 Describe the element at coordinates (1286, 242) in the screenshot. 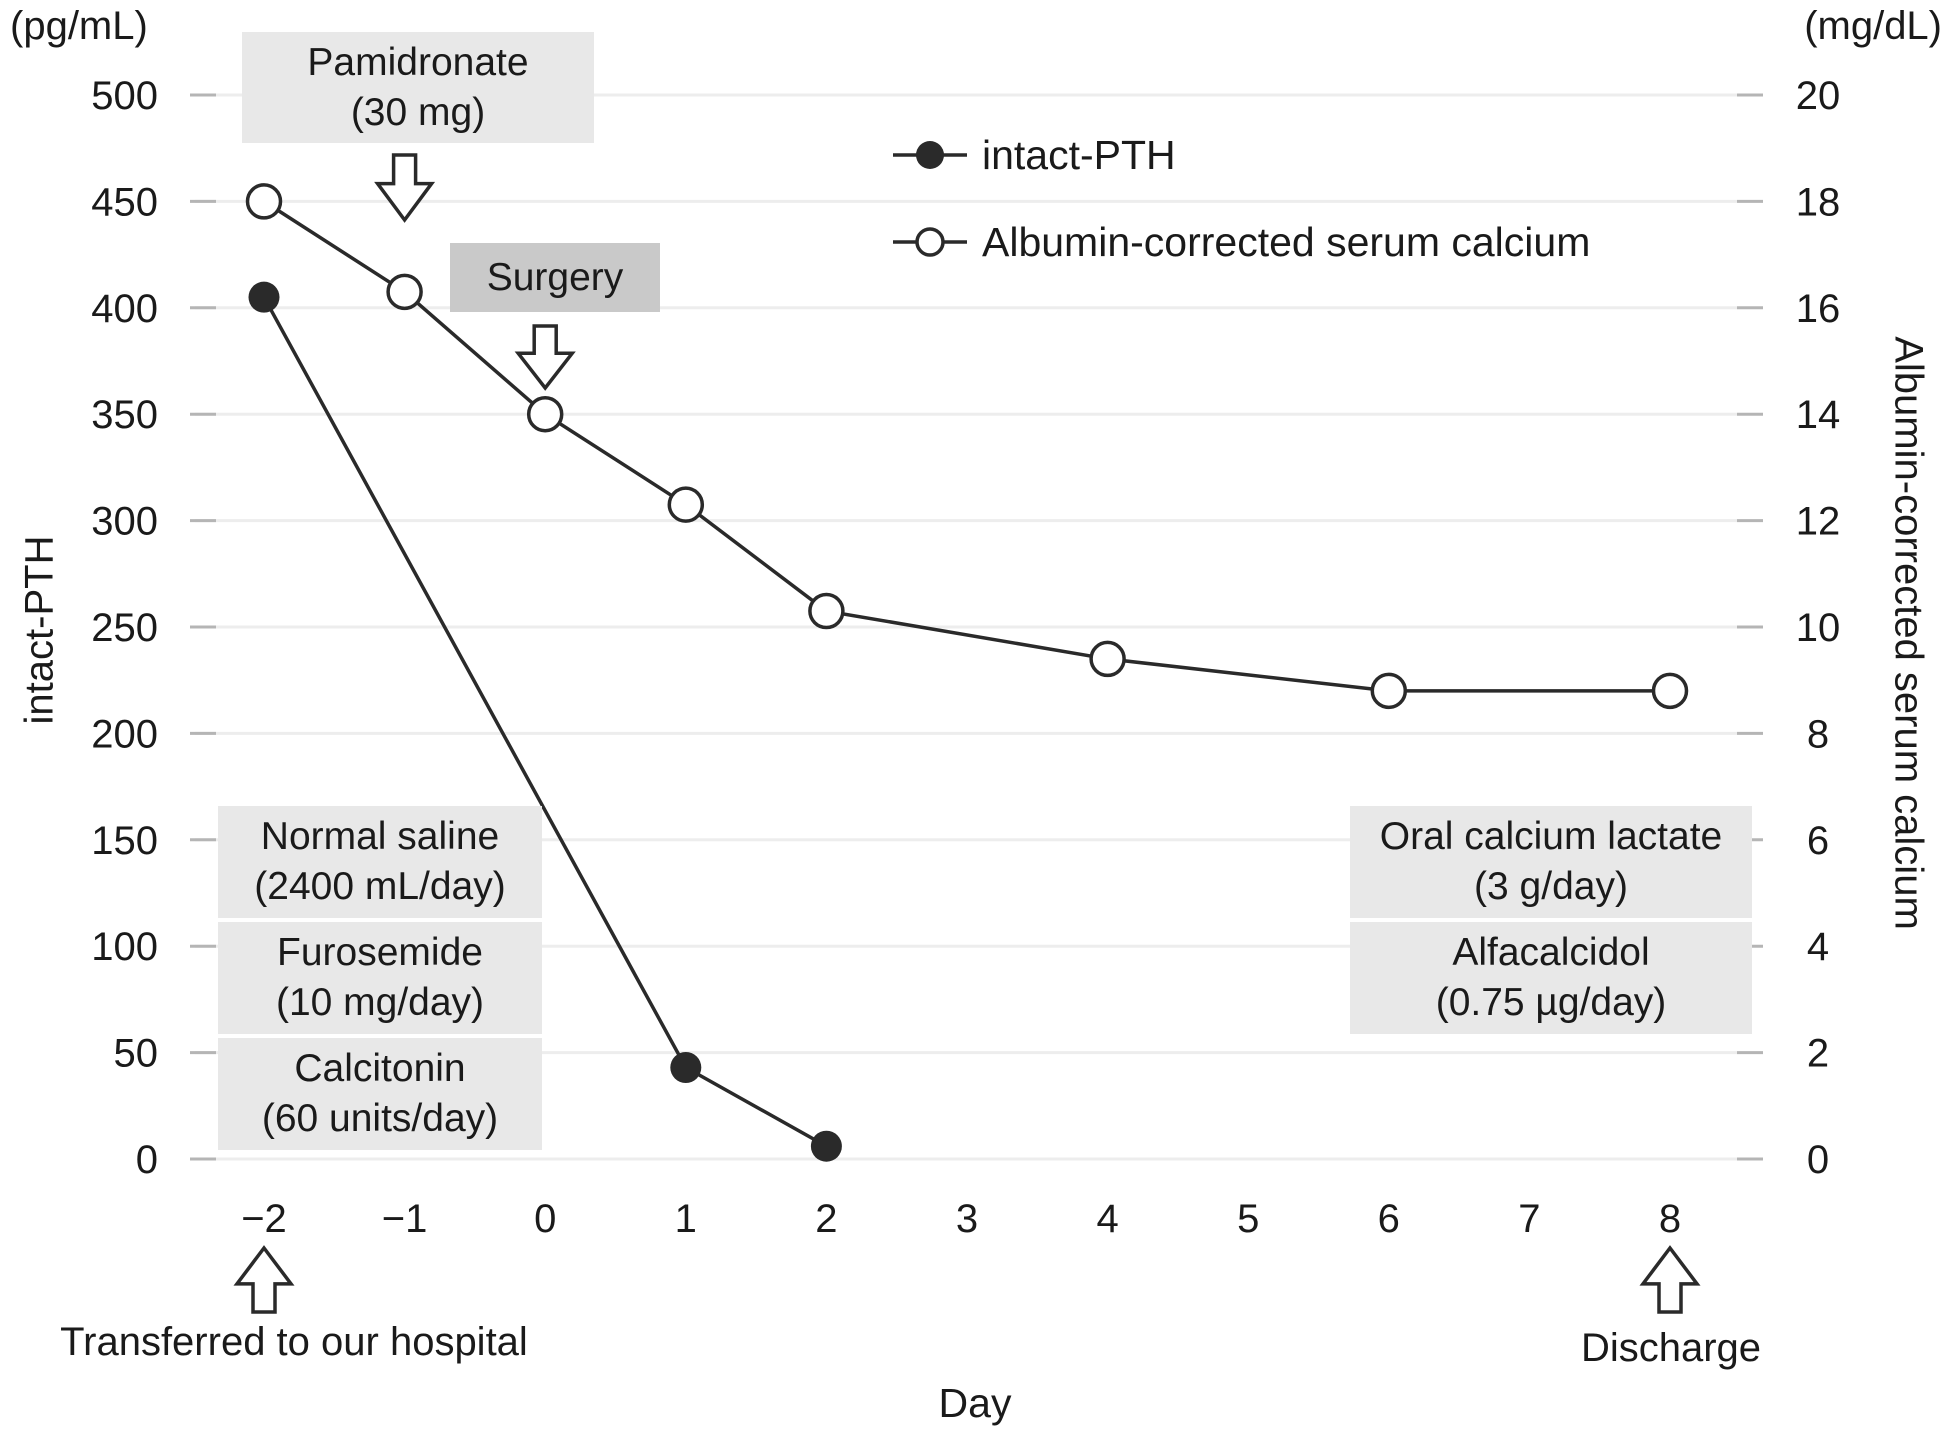

I see `legend-label: Albumin-corrected serum calcium` at that location.